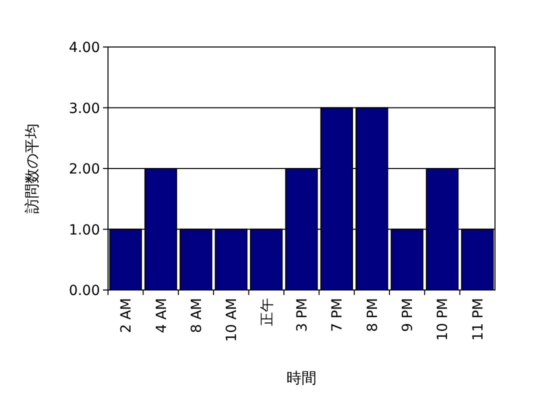 This screenshot has width=548, height=398. What do you see at coordinates (196, 316) in the screenshot?
I see `x-tick-label: 8 AM` at bounding box center [196, 316].